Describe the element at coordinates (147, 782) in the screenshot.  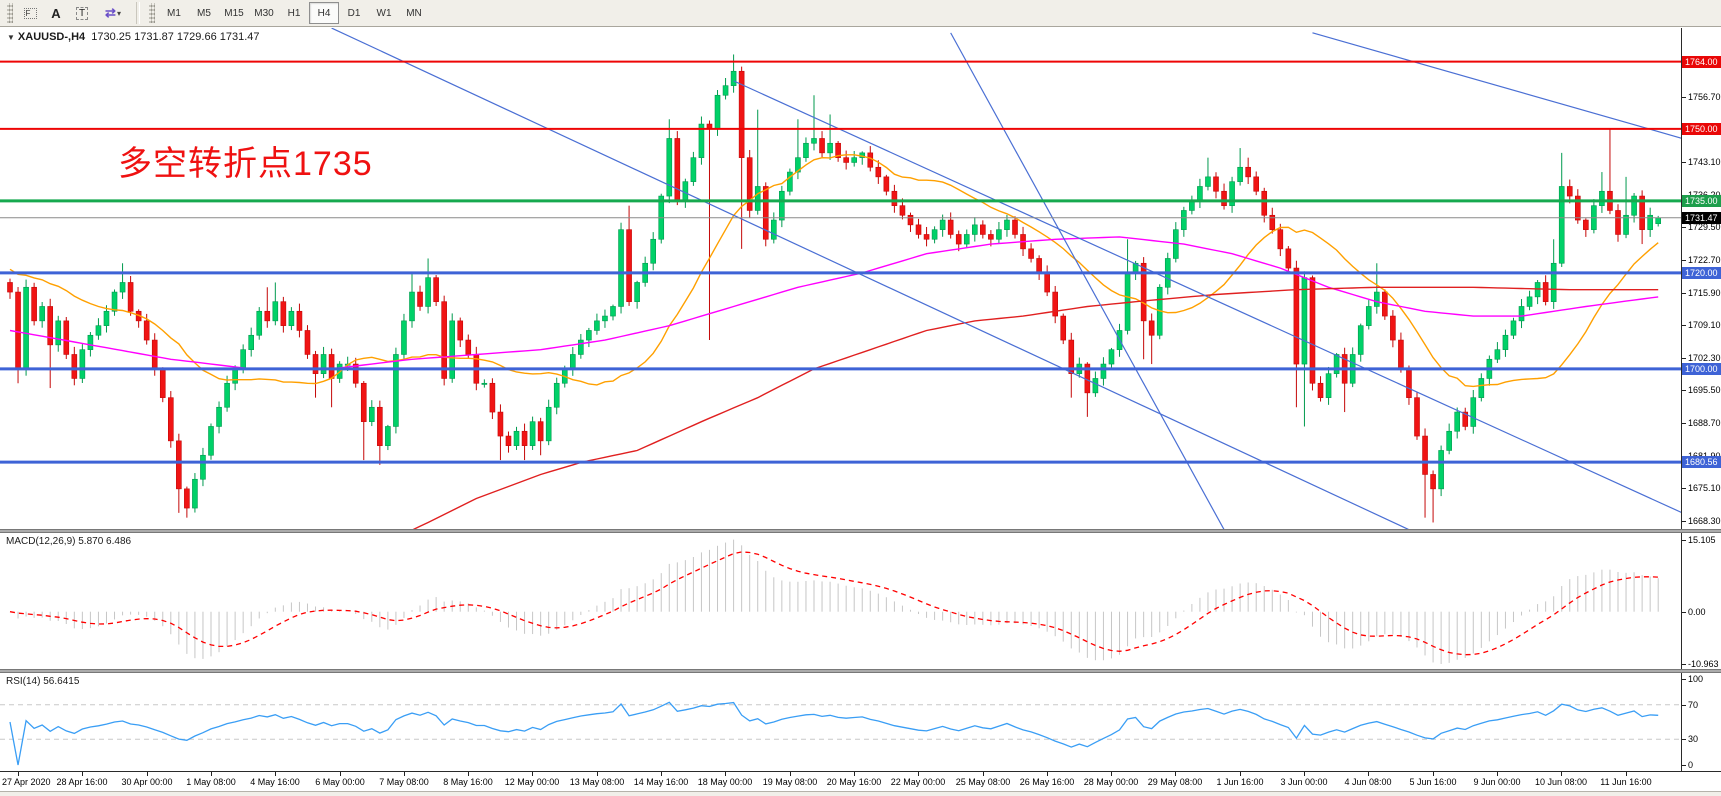
I see `time-axis-label: 30 Apr 00:00` at that location.